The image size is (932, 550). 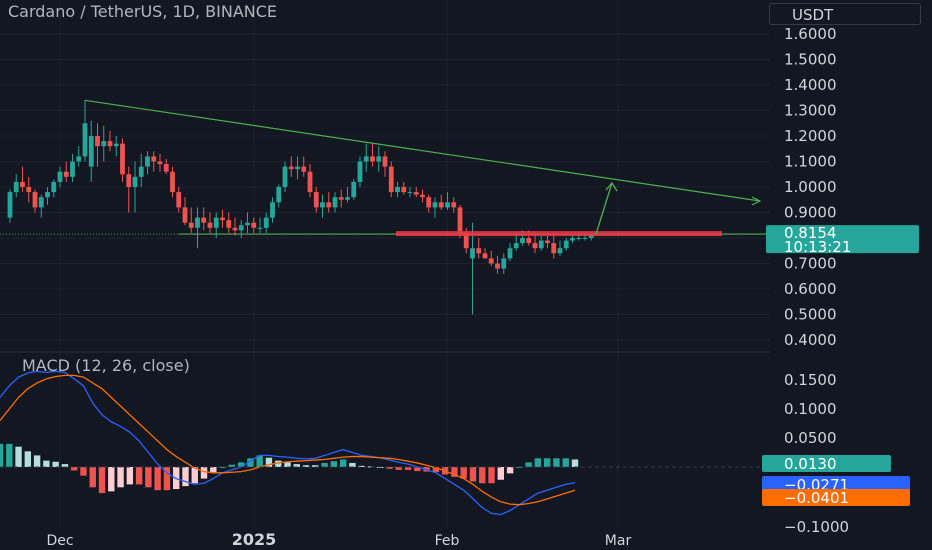 I want to click on price-tick-label: 0.6000, so click(x=810, y=289).